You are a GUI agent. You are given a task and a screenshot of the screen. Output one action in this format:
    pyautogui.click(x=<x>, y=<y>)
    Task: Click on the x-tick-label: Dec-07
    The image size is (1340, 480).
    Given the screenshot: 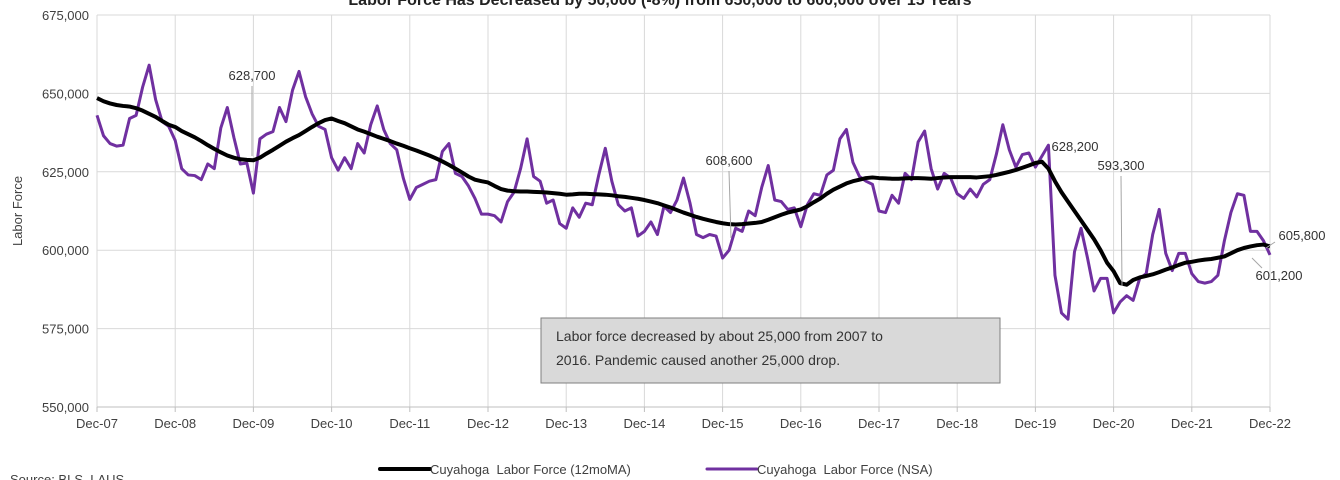 What is the action you would take?
    pyautogui.click(x=97, y=423)
    